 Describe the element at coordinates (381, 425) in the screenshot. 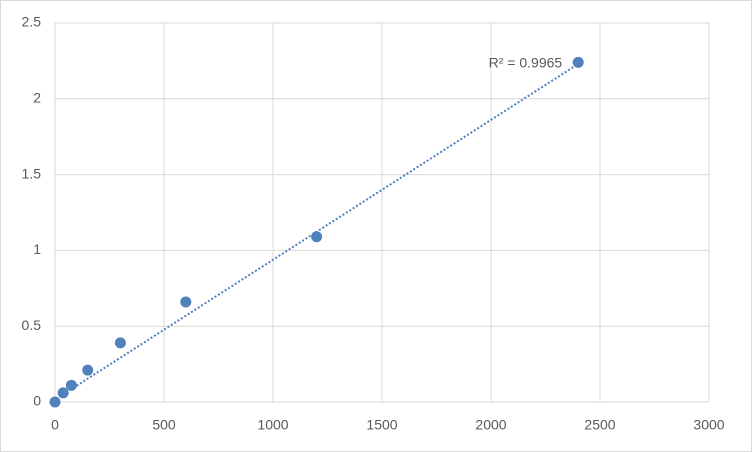

I see `x-tick-label: 1500` at that location.